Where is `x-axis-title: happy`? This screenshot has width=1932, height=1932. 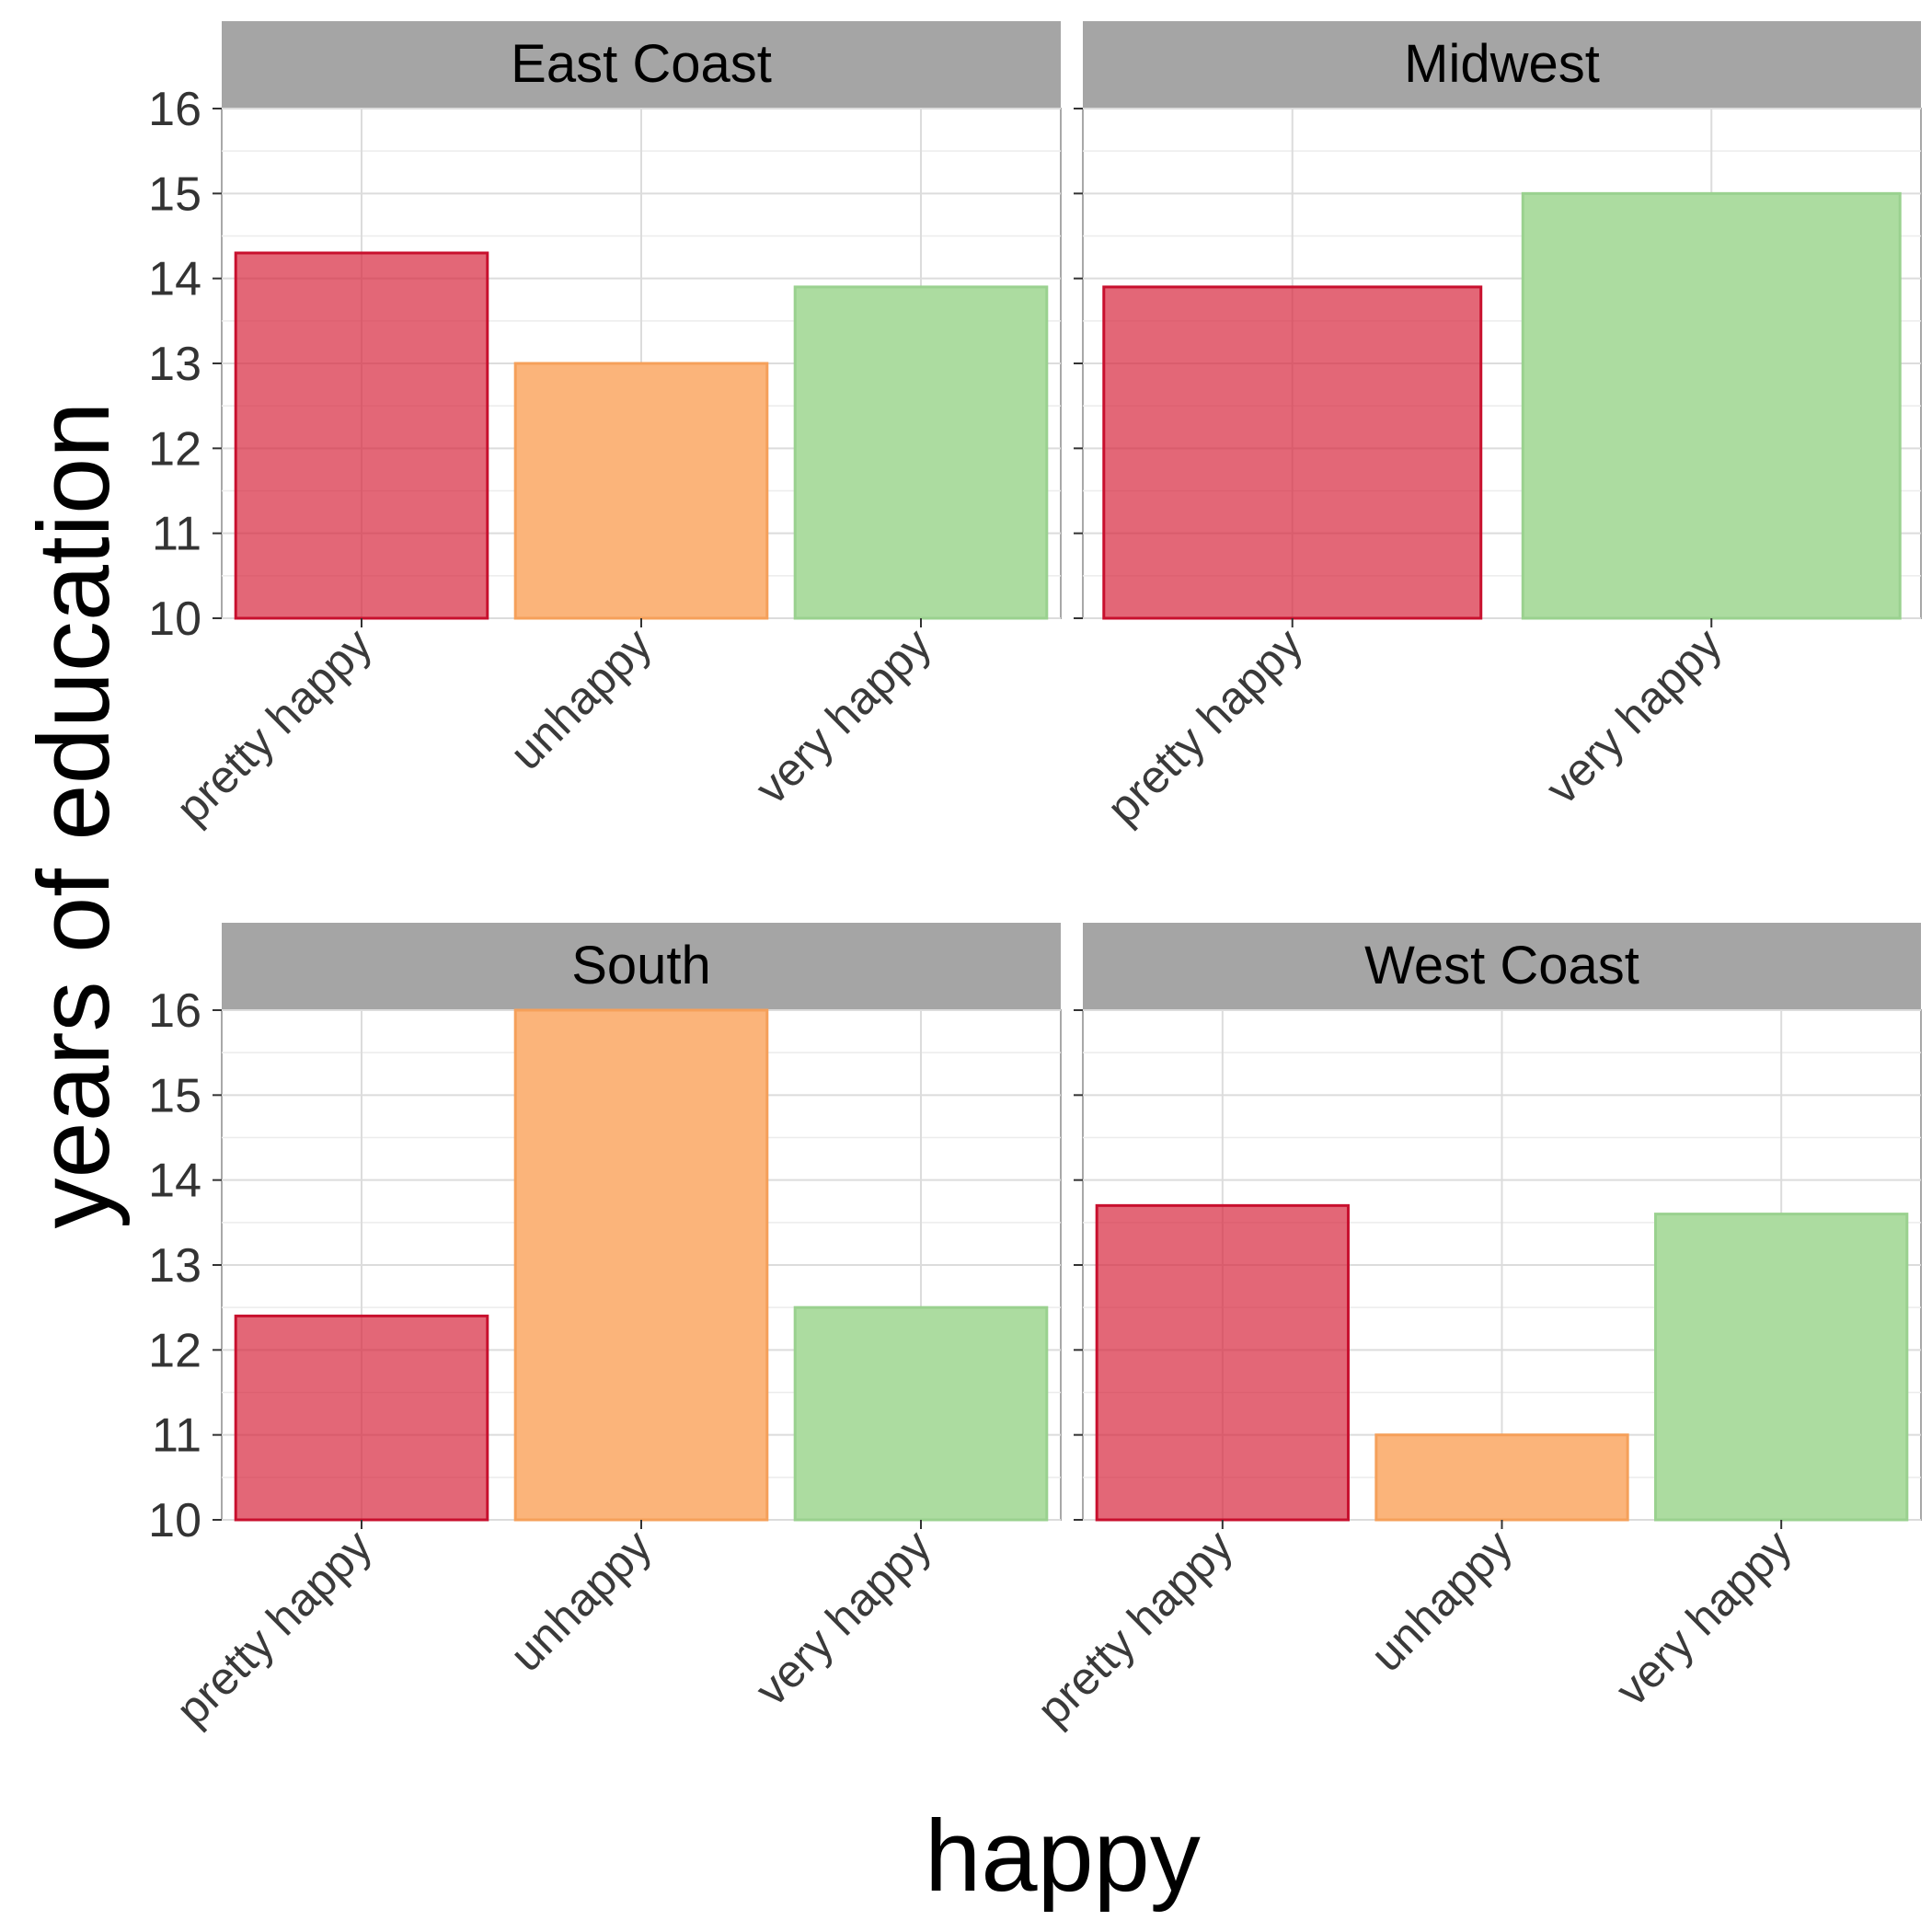
x-axis-title: happy is located at coordinates (1063, 1856).